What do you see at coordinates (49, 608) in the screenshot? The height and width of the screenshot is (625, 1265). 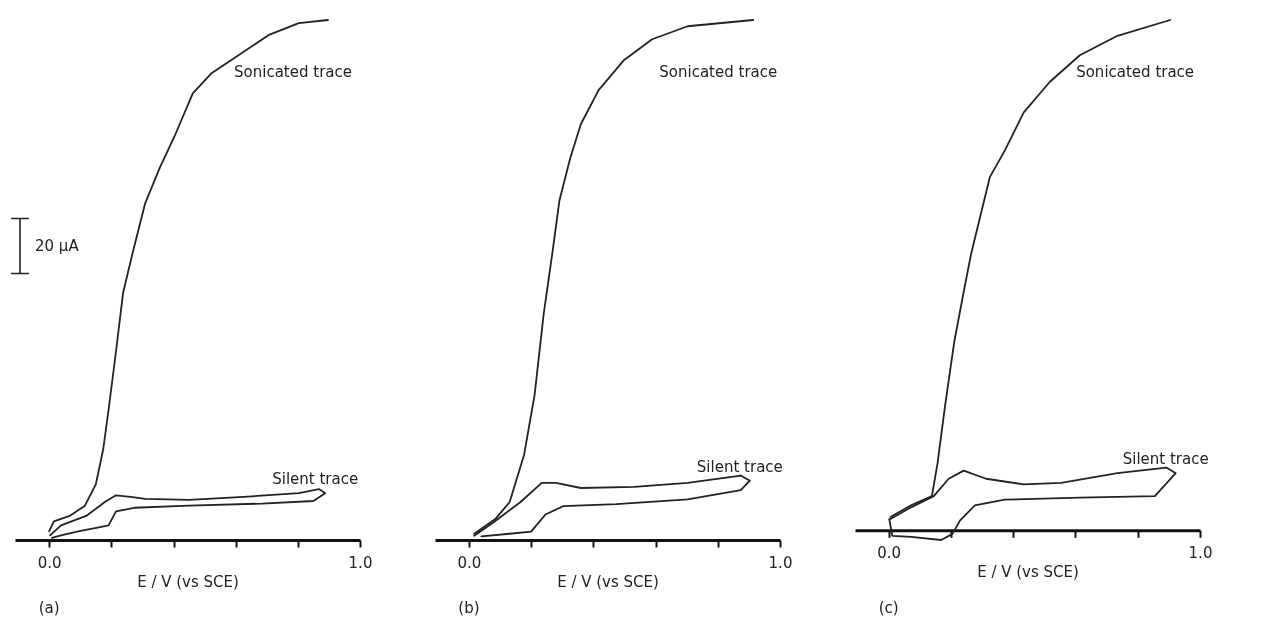 I see `text: (a)` at bounding box center [49, 608].